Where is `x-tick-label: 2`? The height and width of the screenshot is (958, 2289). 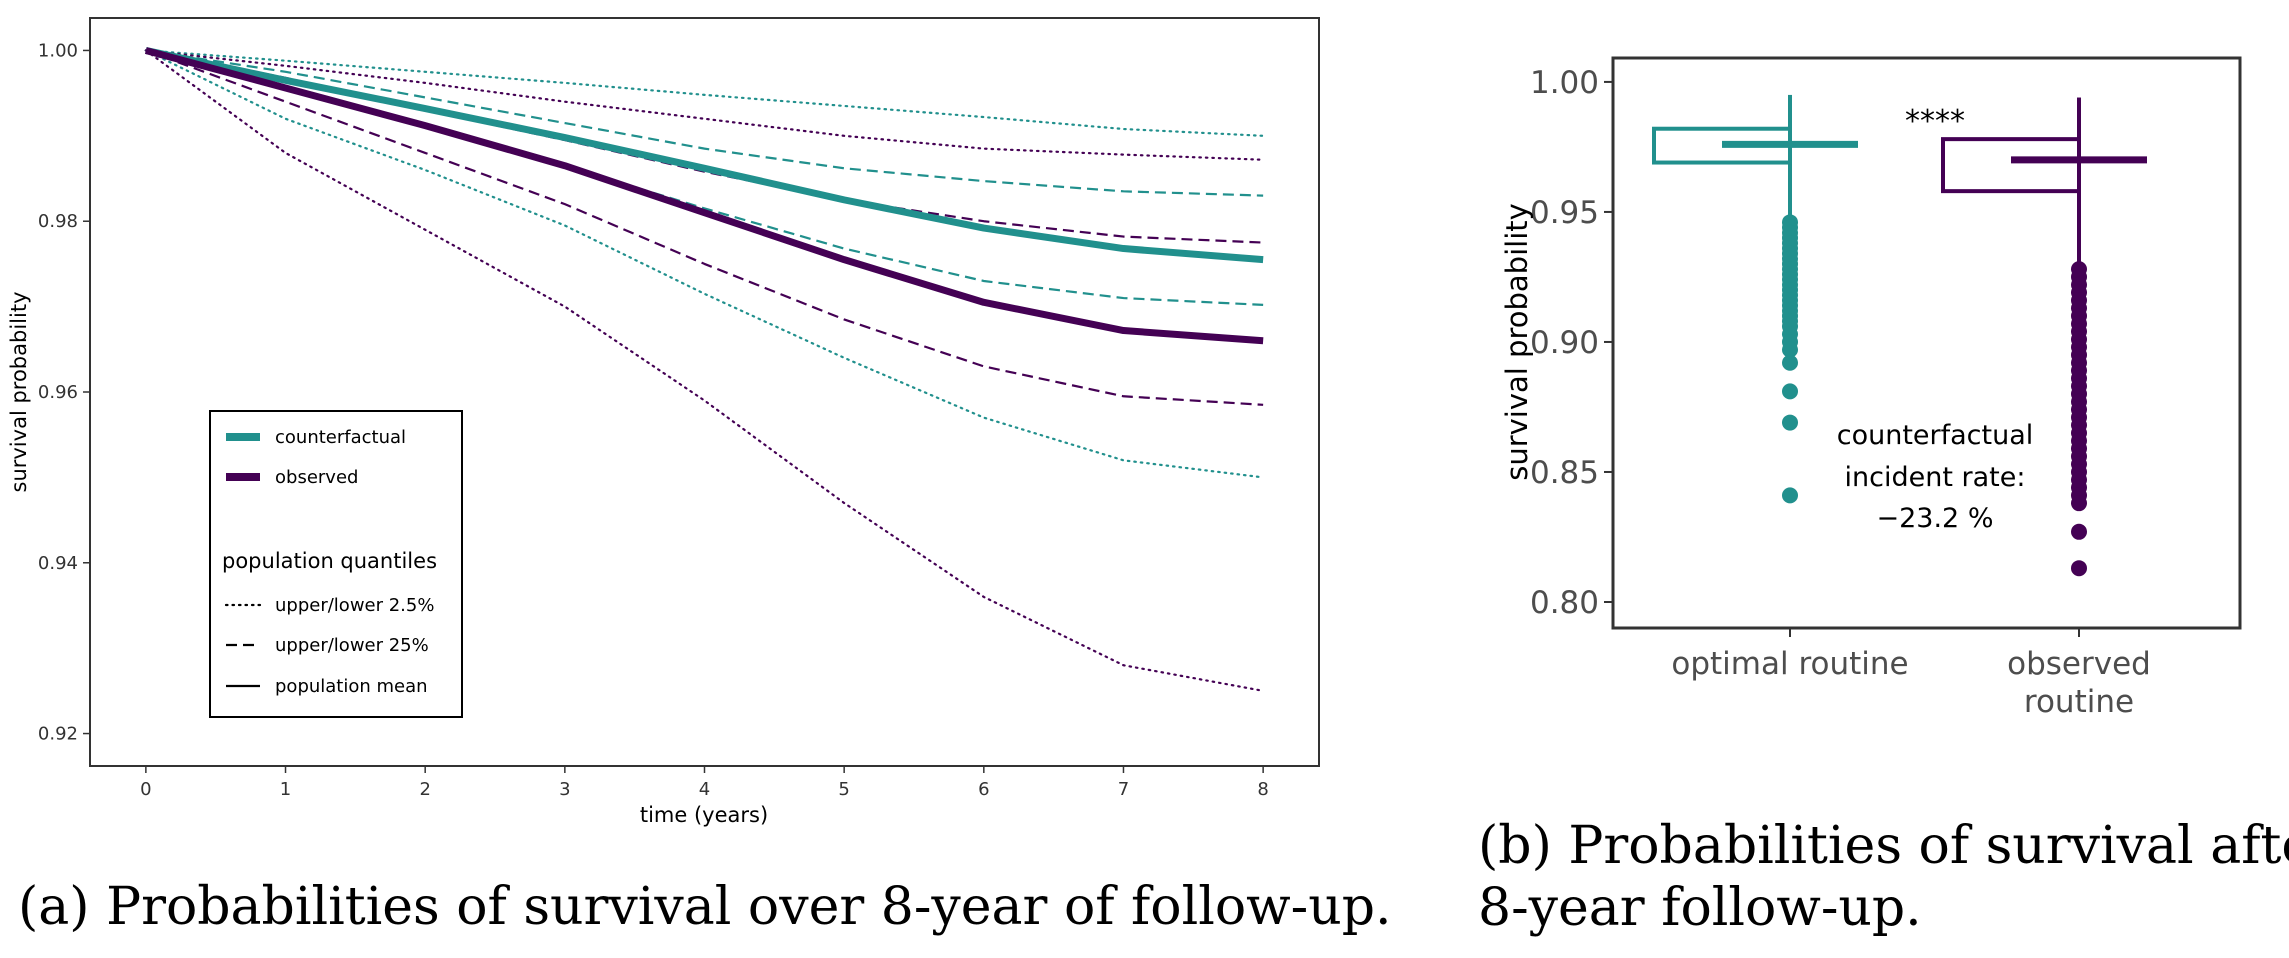
x-tick-label: 2 is located at coordinates (424, 789).